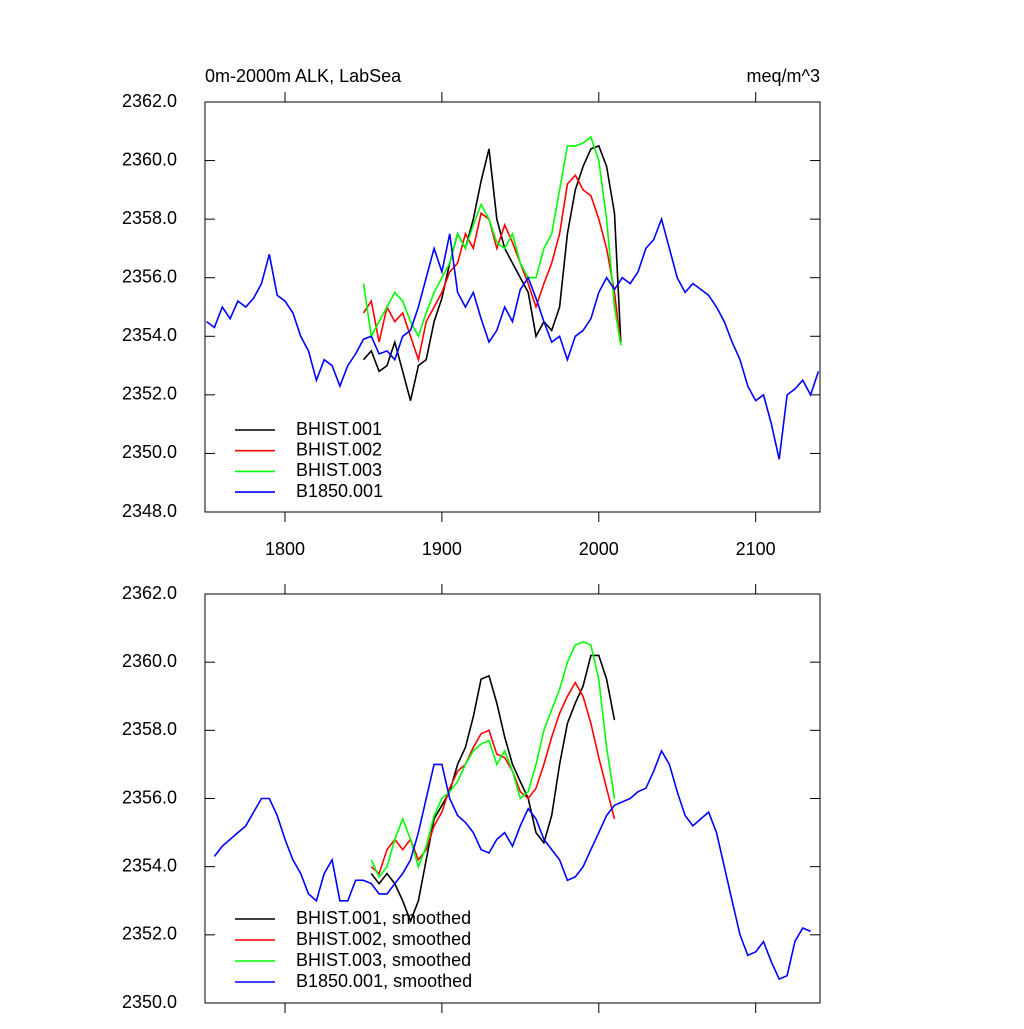 This screenshot has height=1029, width=1024. Describe the element at coordinates (756, 549) in the screenshot. I see `x-tick-label: 2100` at that location.